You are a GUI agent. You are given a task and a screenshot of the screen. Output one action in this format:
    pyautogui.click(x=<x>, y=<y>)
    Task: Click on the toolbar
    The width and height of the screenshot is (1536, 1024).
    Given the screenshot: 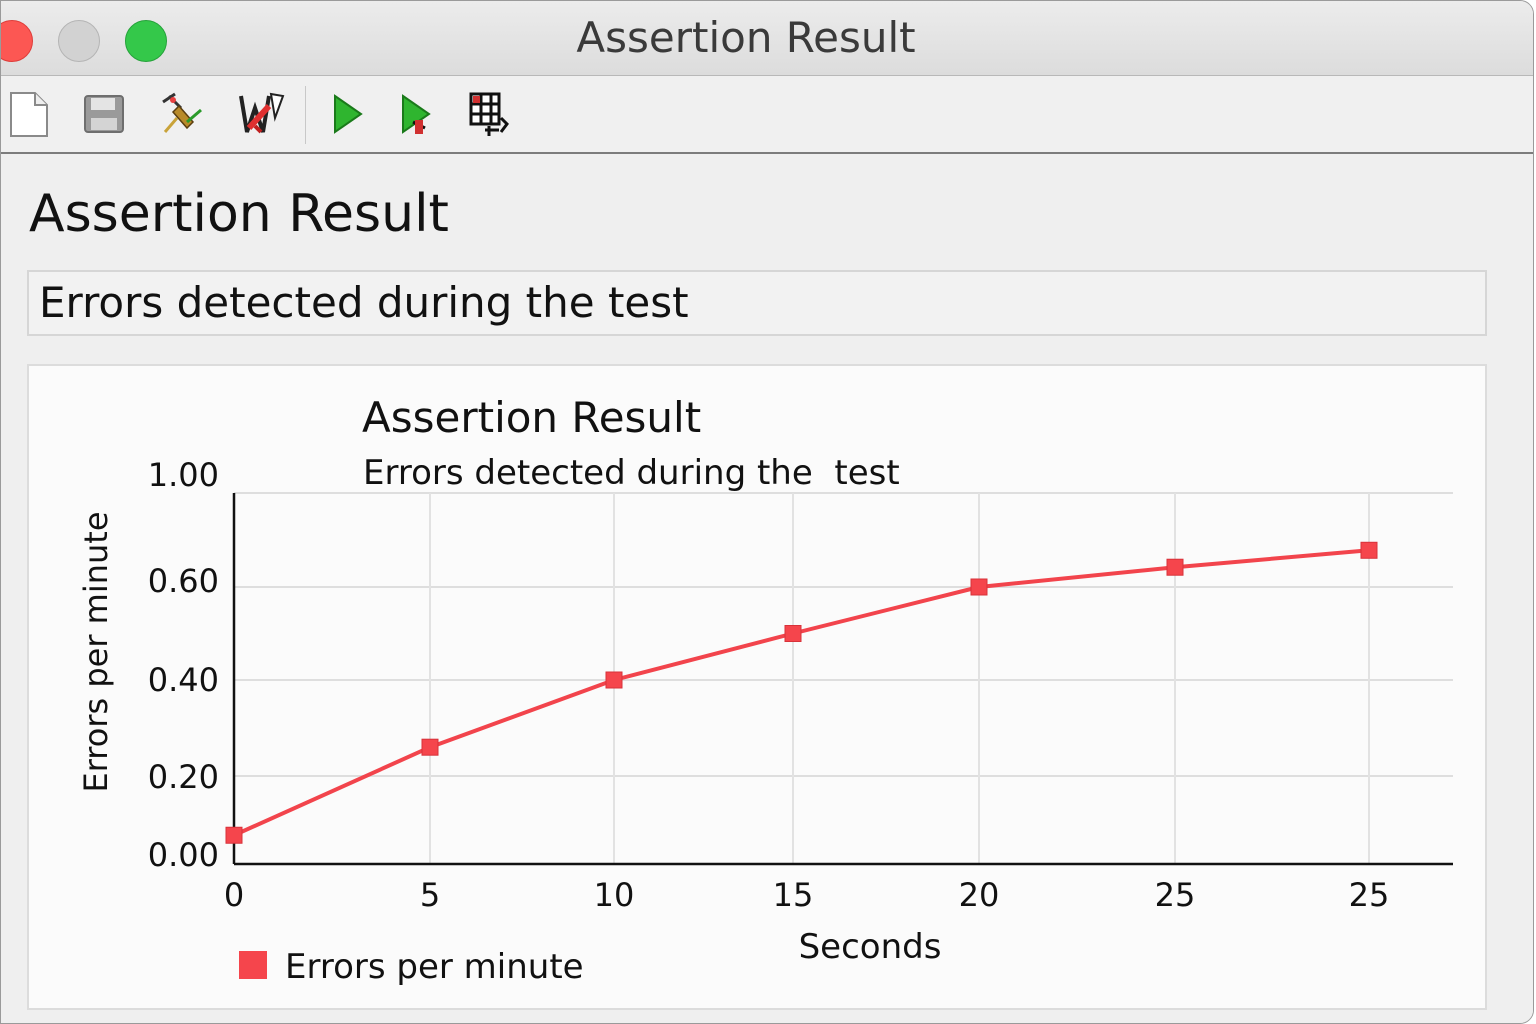 What is the action you would take?
    pyautogui.click(x=767, y=115)
    